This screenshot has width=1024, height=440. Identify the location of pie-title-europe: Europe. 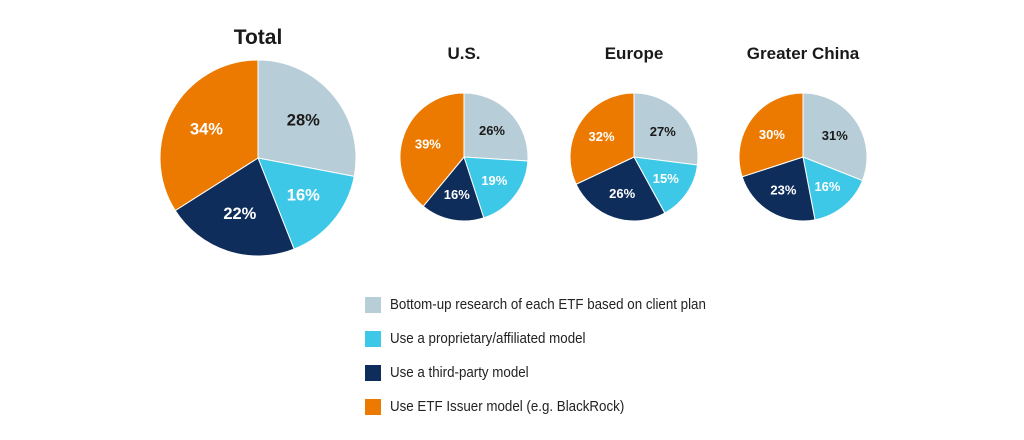
(634, 53).